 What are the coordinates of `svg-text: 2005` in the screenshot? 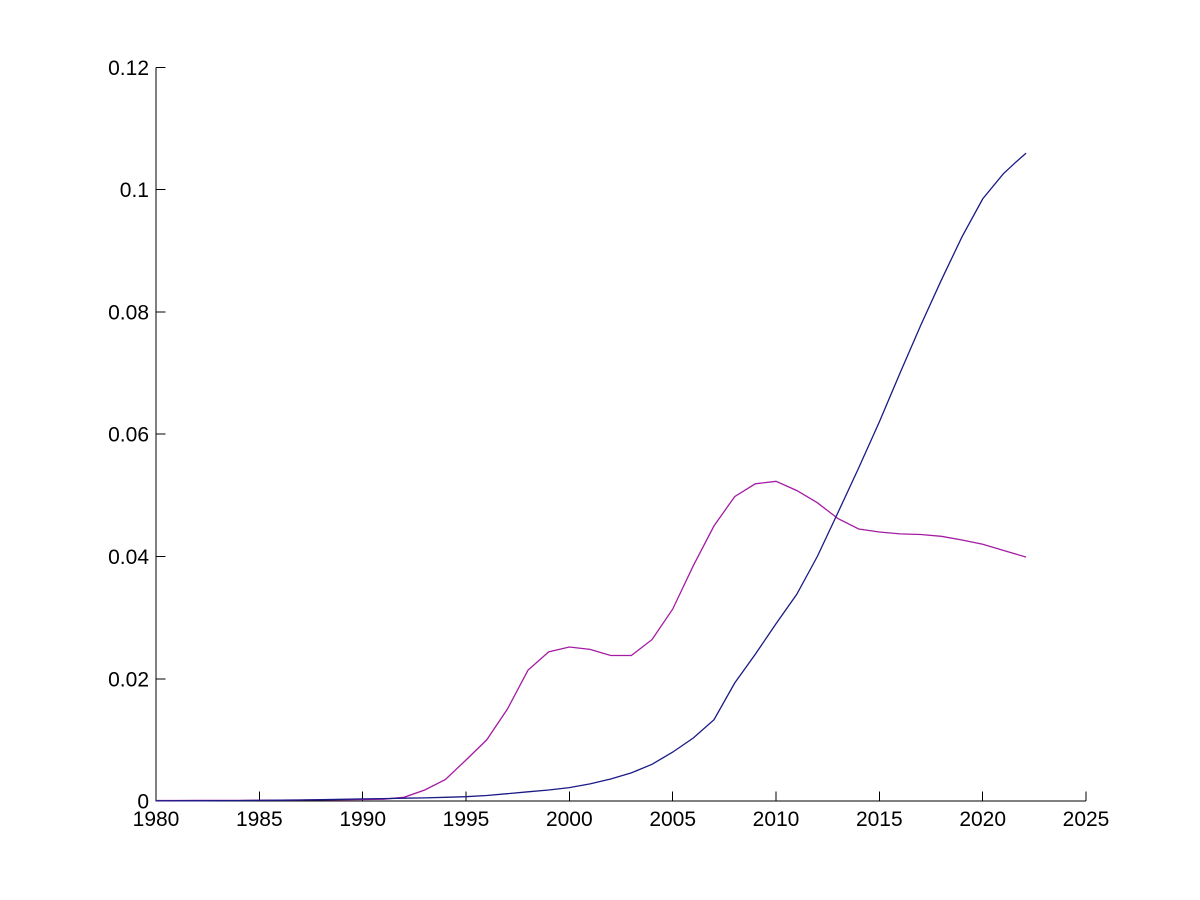 It's located at (672, 819).